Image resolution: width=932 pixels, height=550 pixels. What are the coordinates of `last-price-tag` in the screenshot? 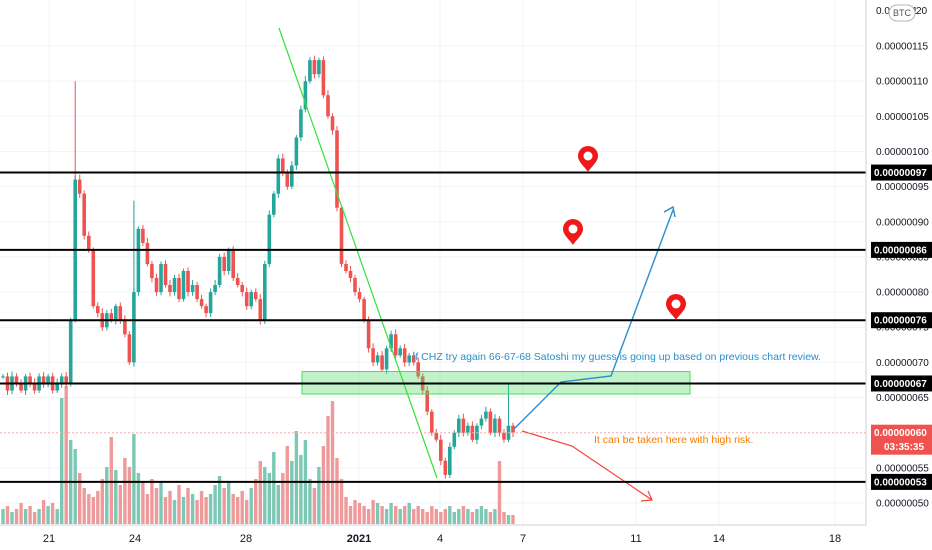 It's located at (901, 439).